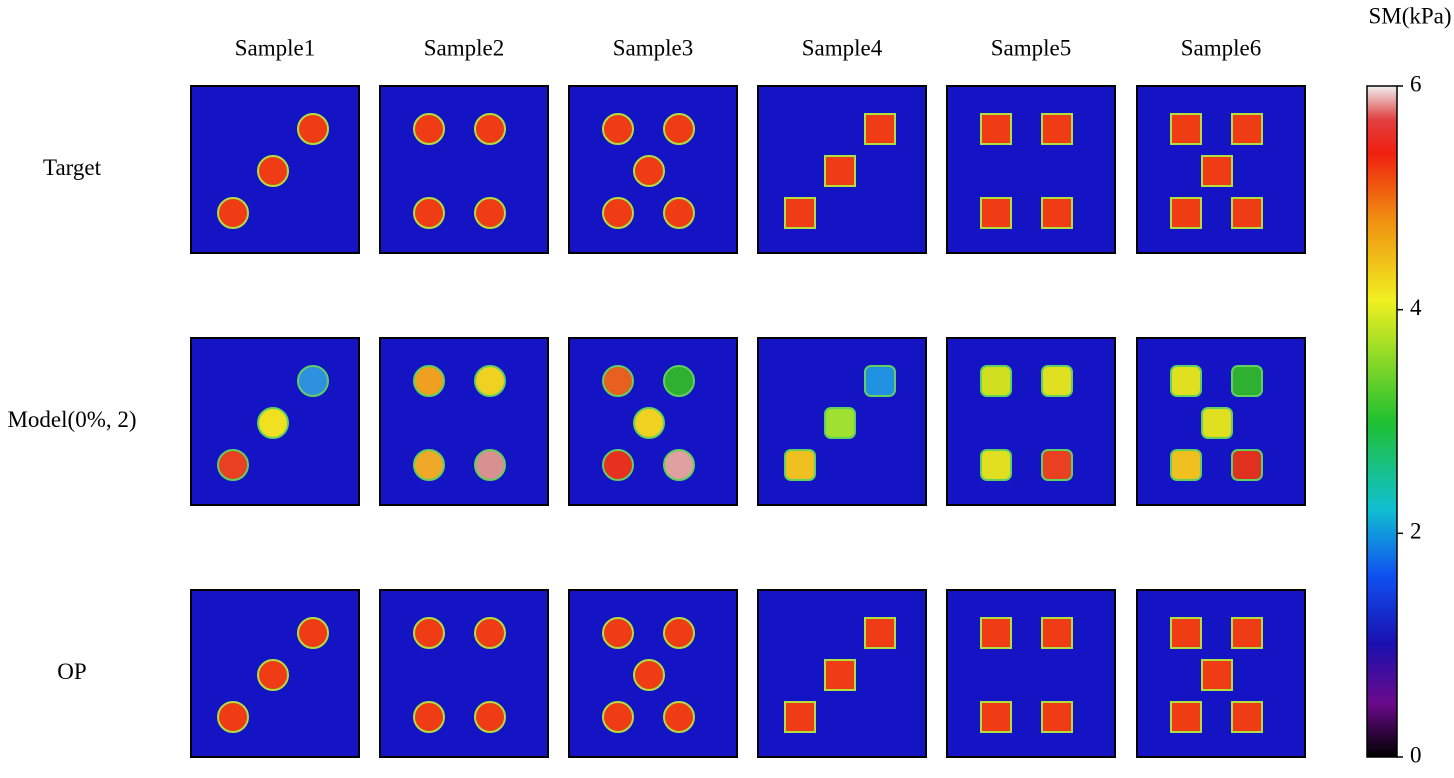  Describe the element at coordinates (1031, 47) in the screenshot. I see `column-label: Sample5` at that location.